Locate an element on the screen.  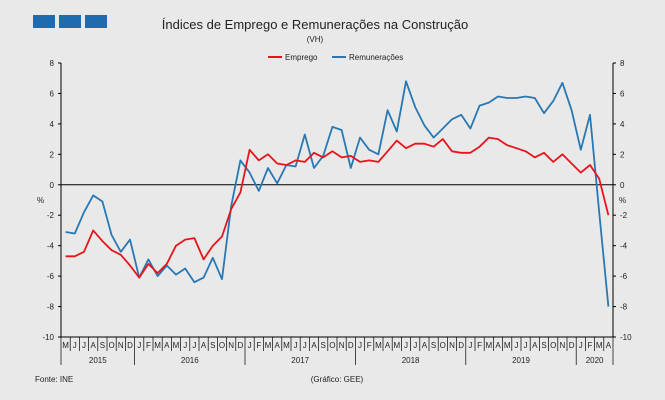
year-label: 2018 is located at coordinates (411, 360).